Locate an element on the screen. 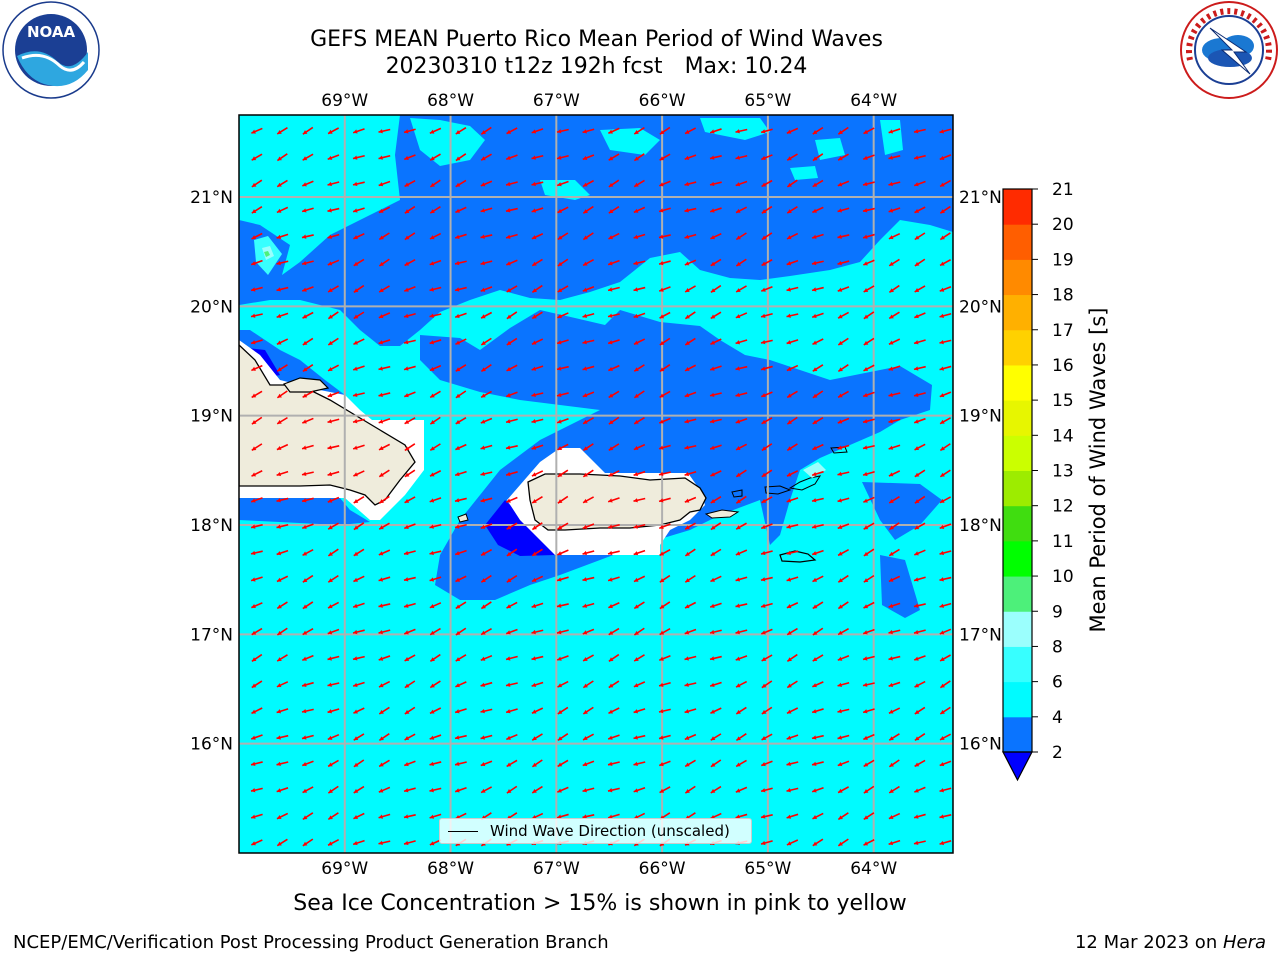  latitude-labels-right: 21°N 20°N 19°N 18°N 17°N 16°N is located at coordinates (980, 471).